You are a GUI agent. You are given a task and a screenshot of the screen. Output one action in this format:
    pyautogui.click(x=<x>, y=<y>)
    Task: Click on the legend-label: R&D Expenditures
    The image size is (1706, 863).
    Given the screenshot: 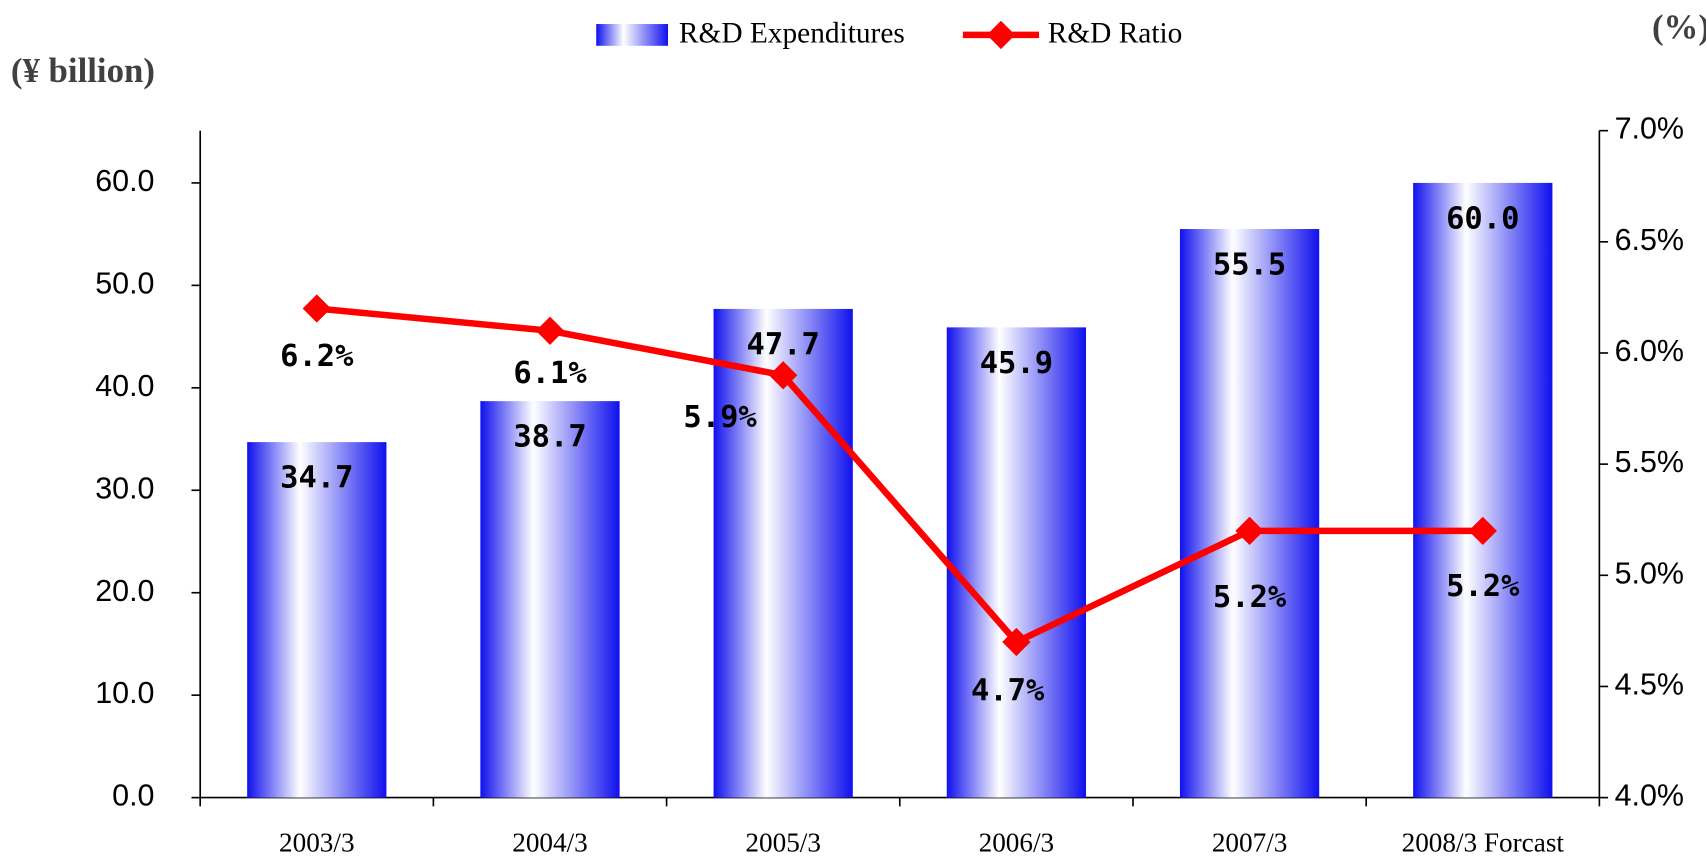 What is the action you would take?
    pyautogui.click(x=792, y=34)
    